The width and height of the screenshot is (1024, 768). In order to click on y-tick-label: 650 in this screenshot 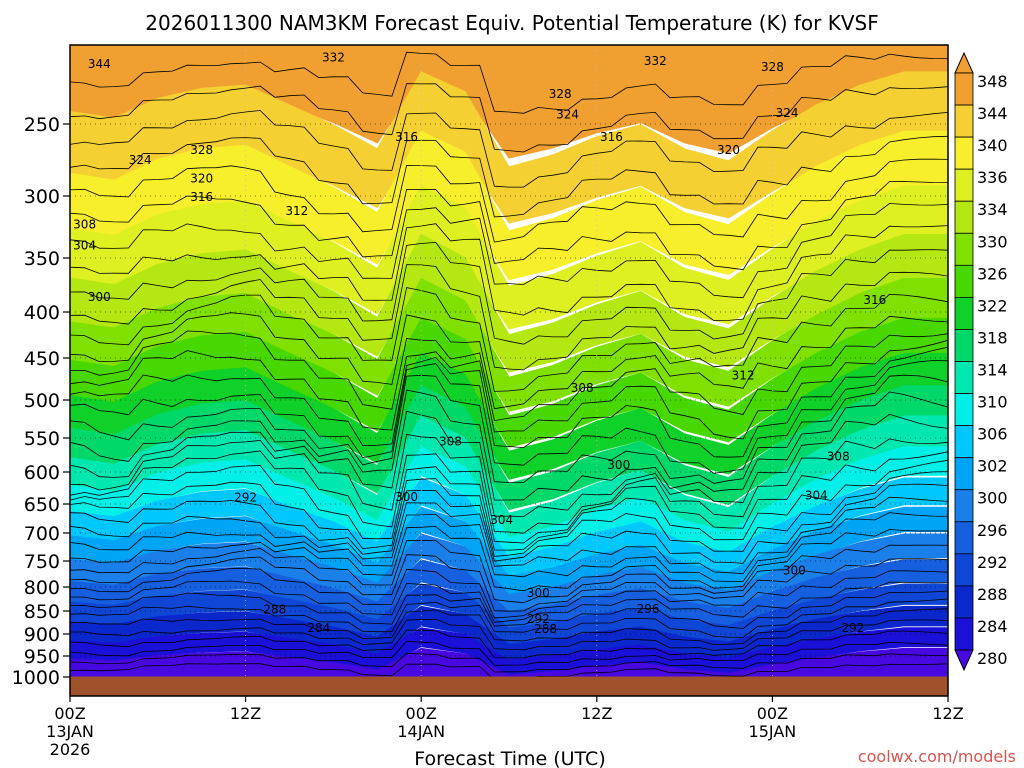, I will do `click(42, 505)`.